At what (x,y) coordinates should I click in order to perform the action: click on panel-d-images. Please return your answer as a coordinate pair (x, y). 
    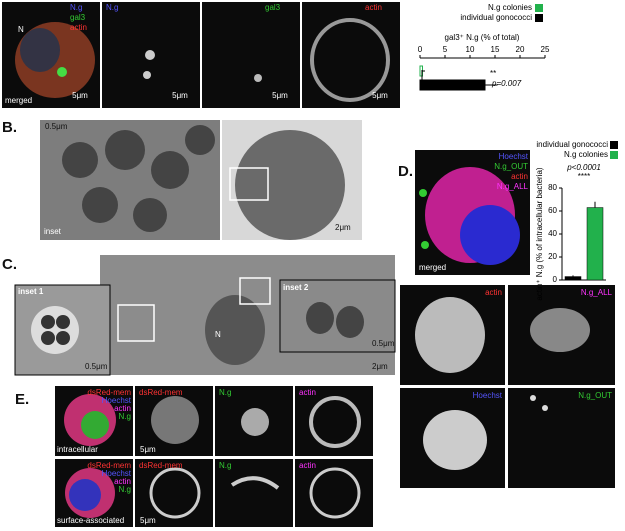
    Looking at the image, I should click on (507, 386).